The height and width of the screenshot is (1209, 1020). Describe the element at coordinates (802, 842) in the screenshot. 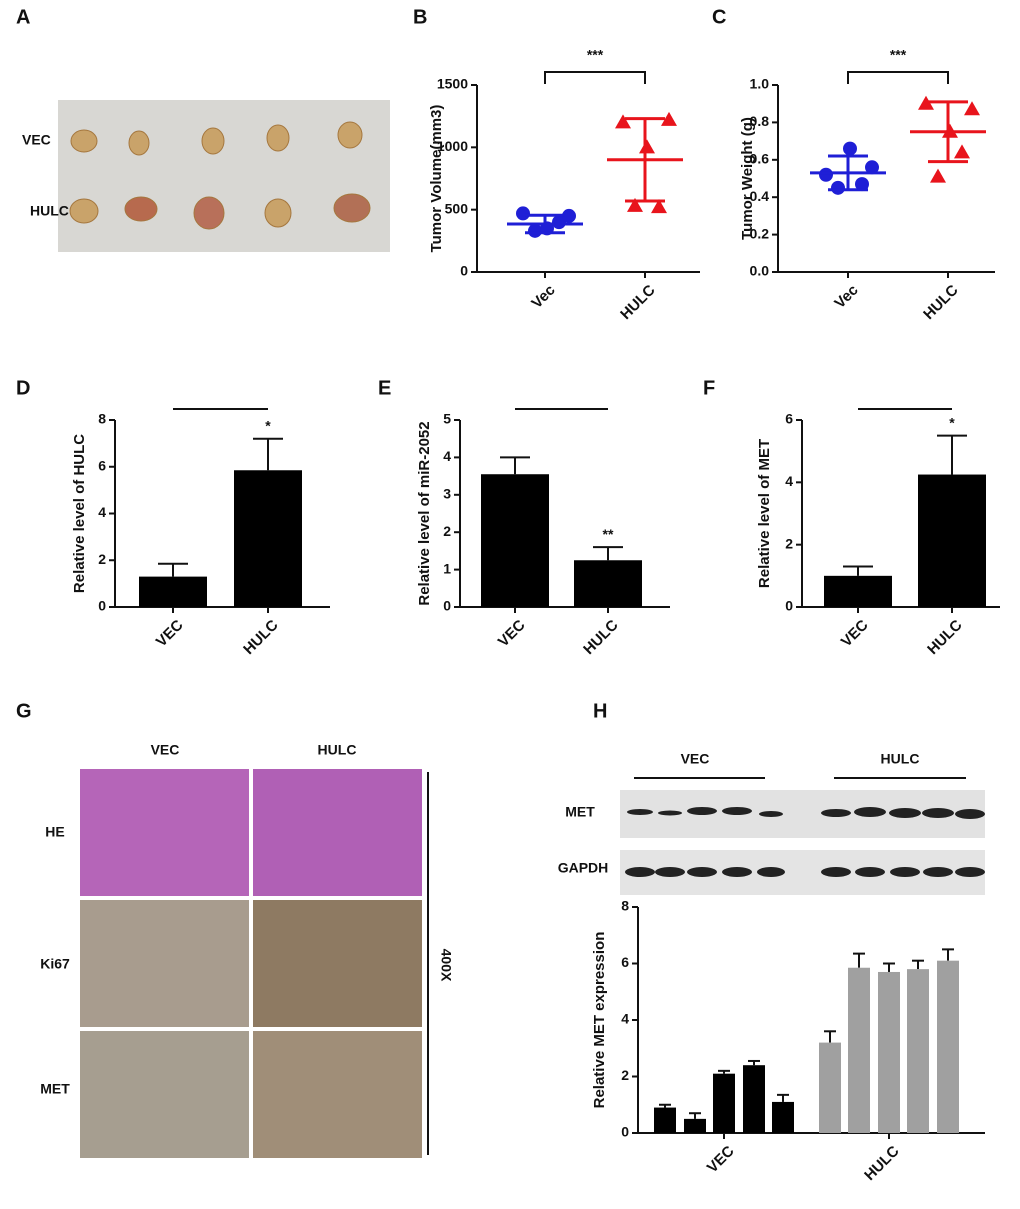

I see `blot` at that location.